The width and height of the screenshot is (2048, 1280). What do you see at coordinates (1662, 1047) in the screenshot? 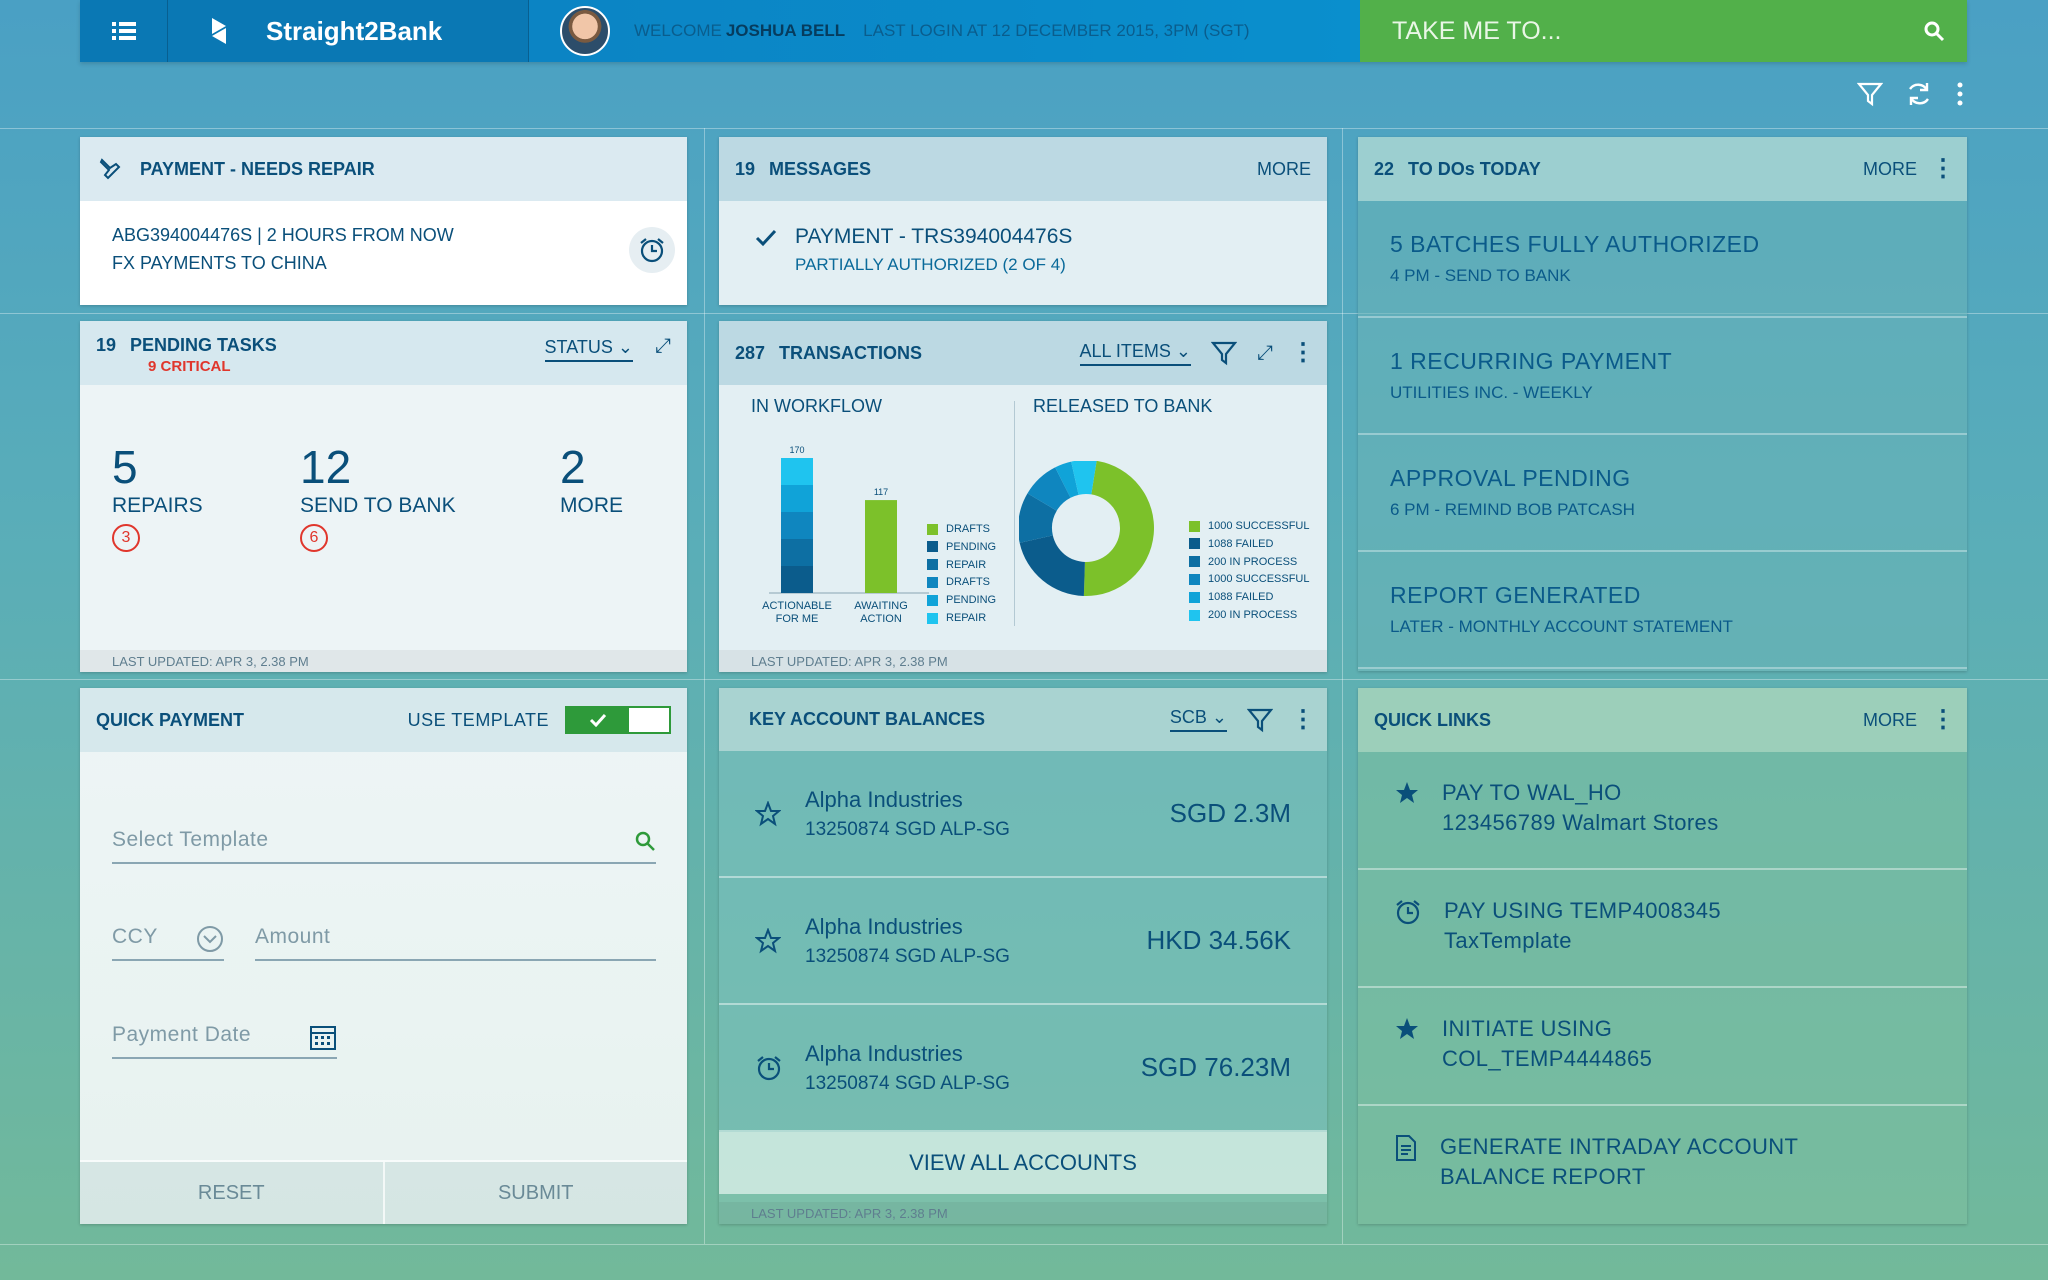
I see `quick-link: INITIATE USING COL_TEMP4444865` at bounding box center [1662, 1047].